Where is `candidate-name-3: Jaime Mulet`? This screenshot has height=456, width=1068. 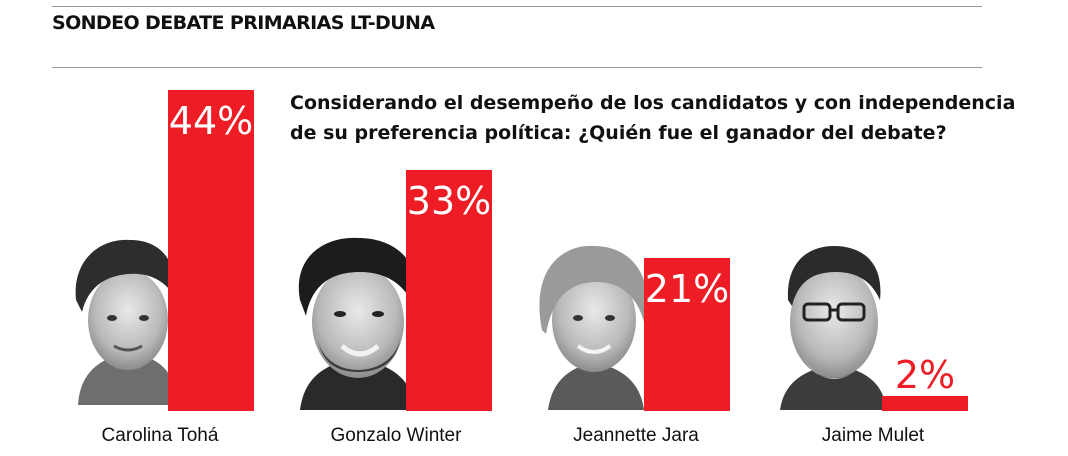 candidate-name-3: Jaime Mulet is located at coordinates (873, 435).